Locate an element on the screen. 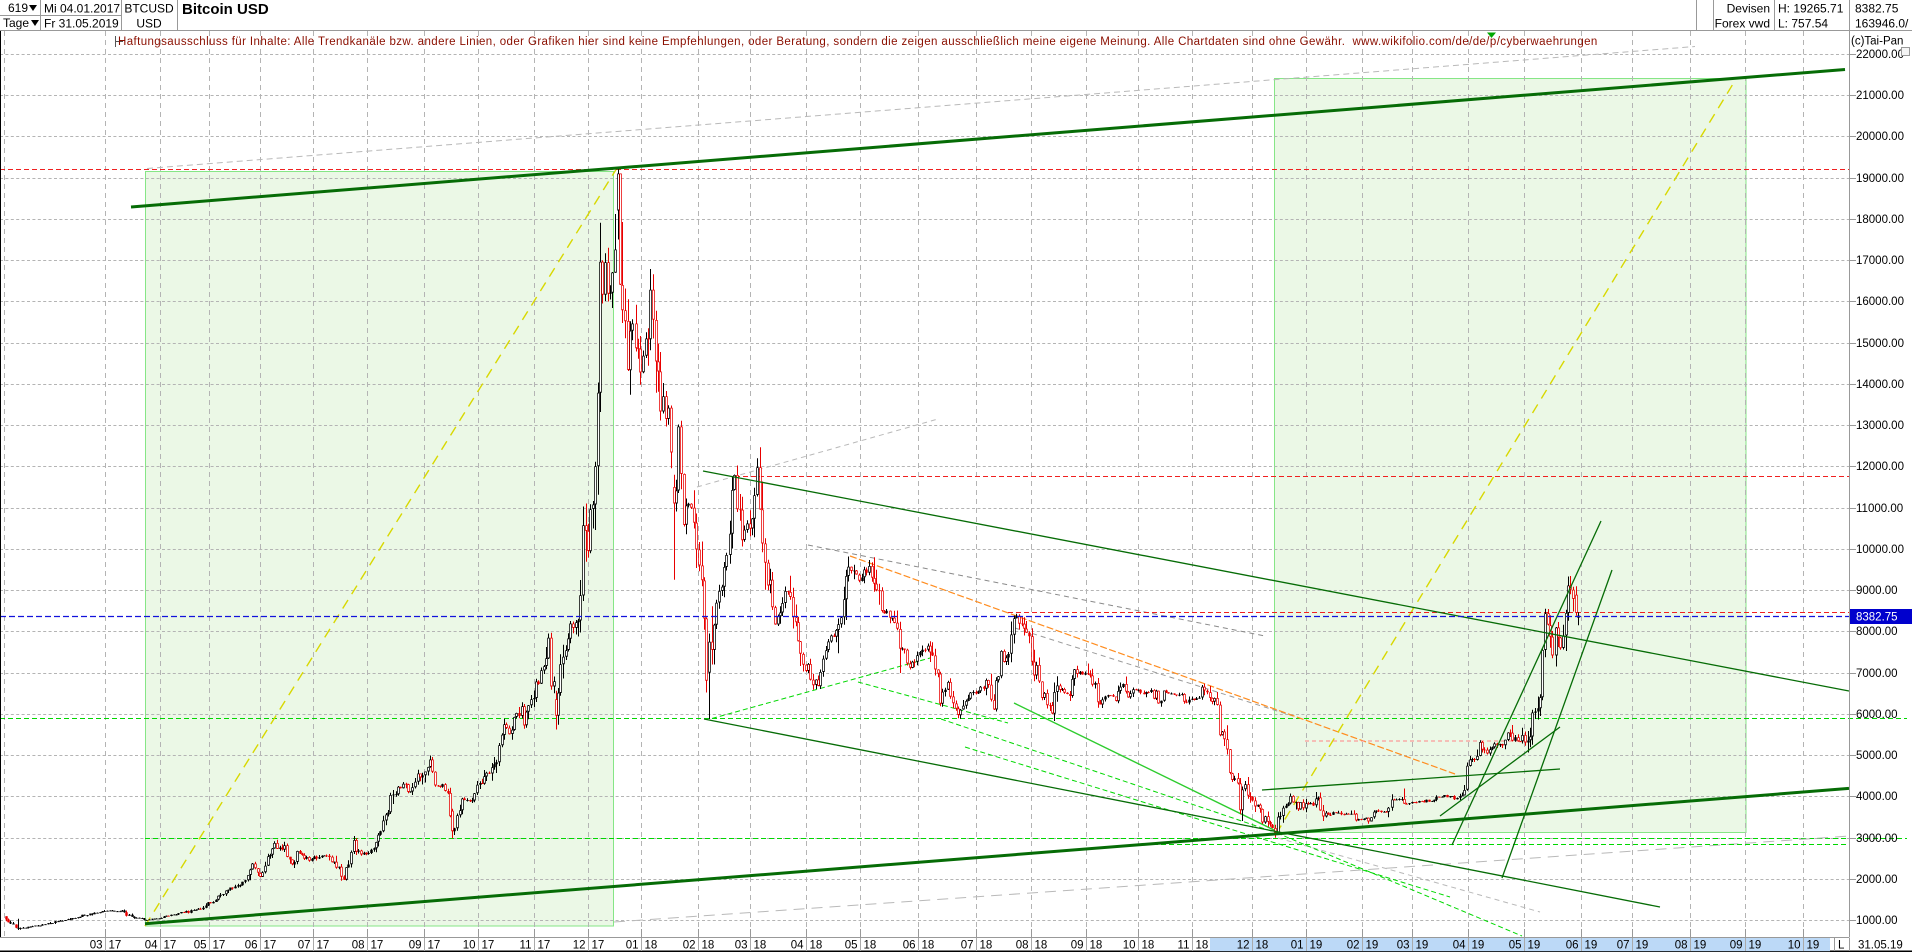 The width and height of the screenshot is (1912, 952). svg-text: 7000.00 is located at coordinates (1877, 674).